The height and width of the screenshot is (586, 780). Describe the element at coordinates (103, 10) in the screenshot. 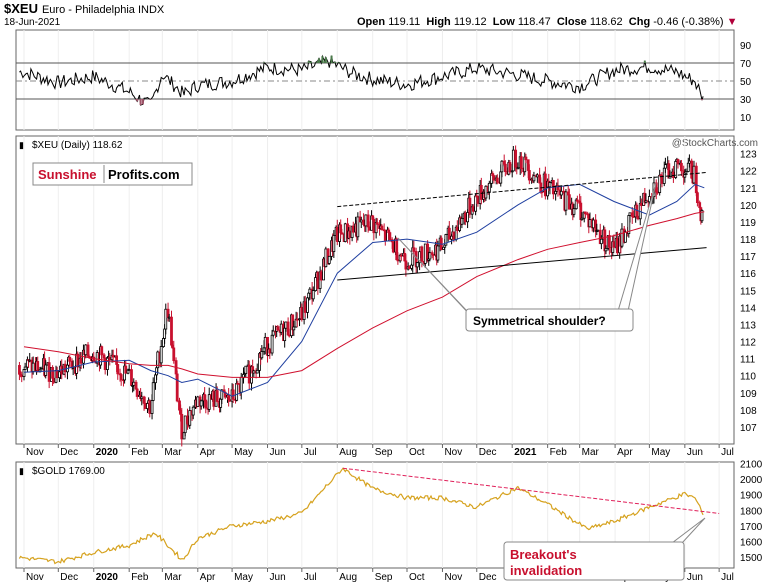

I see `instrument-name: Euro - Philadelphia INDX` at that location.